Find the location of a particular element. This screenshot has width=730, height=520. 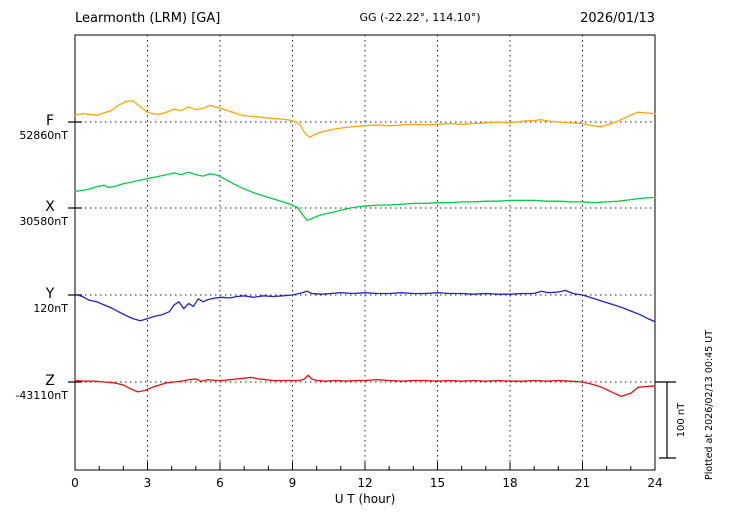

trace-X is located at coordinates (365, 196).